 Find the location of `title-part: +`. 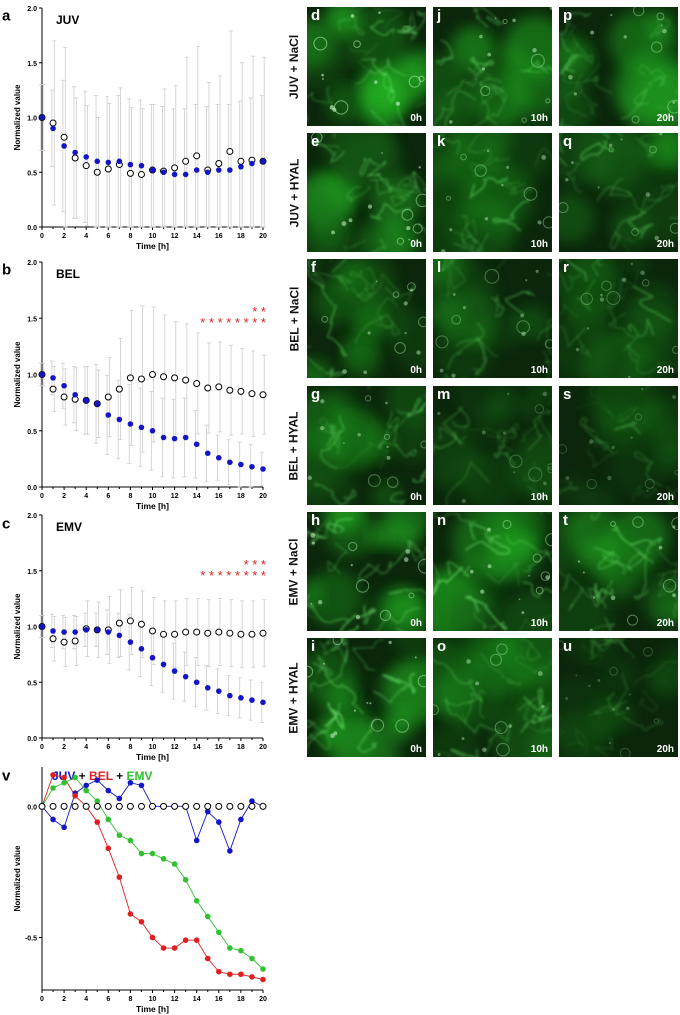

title-part: + is located at coordinates (82, 776).